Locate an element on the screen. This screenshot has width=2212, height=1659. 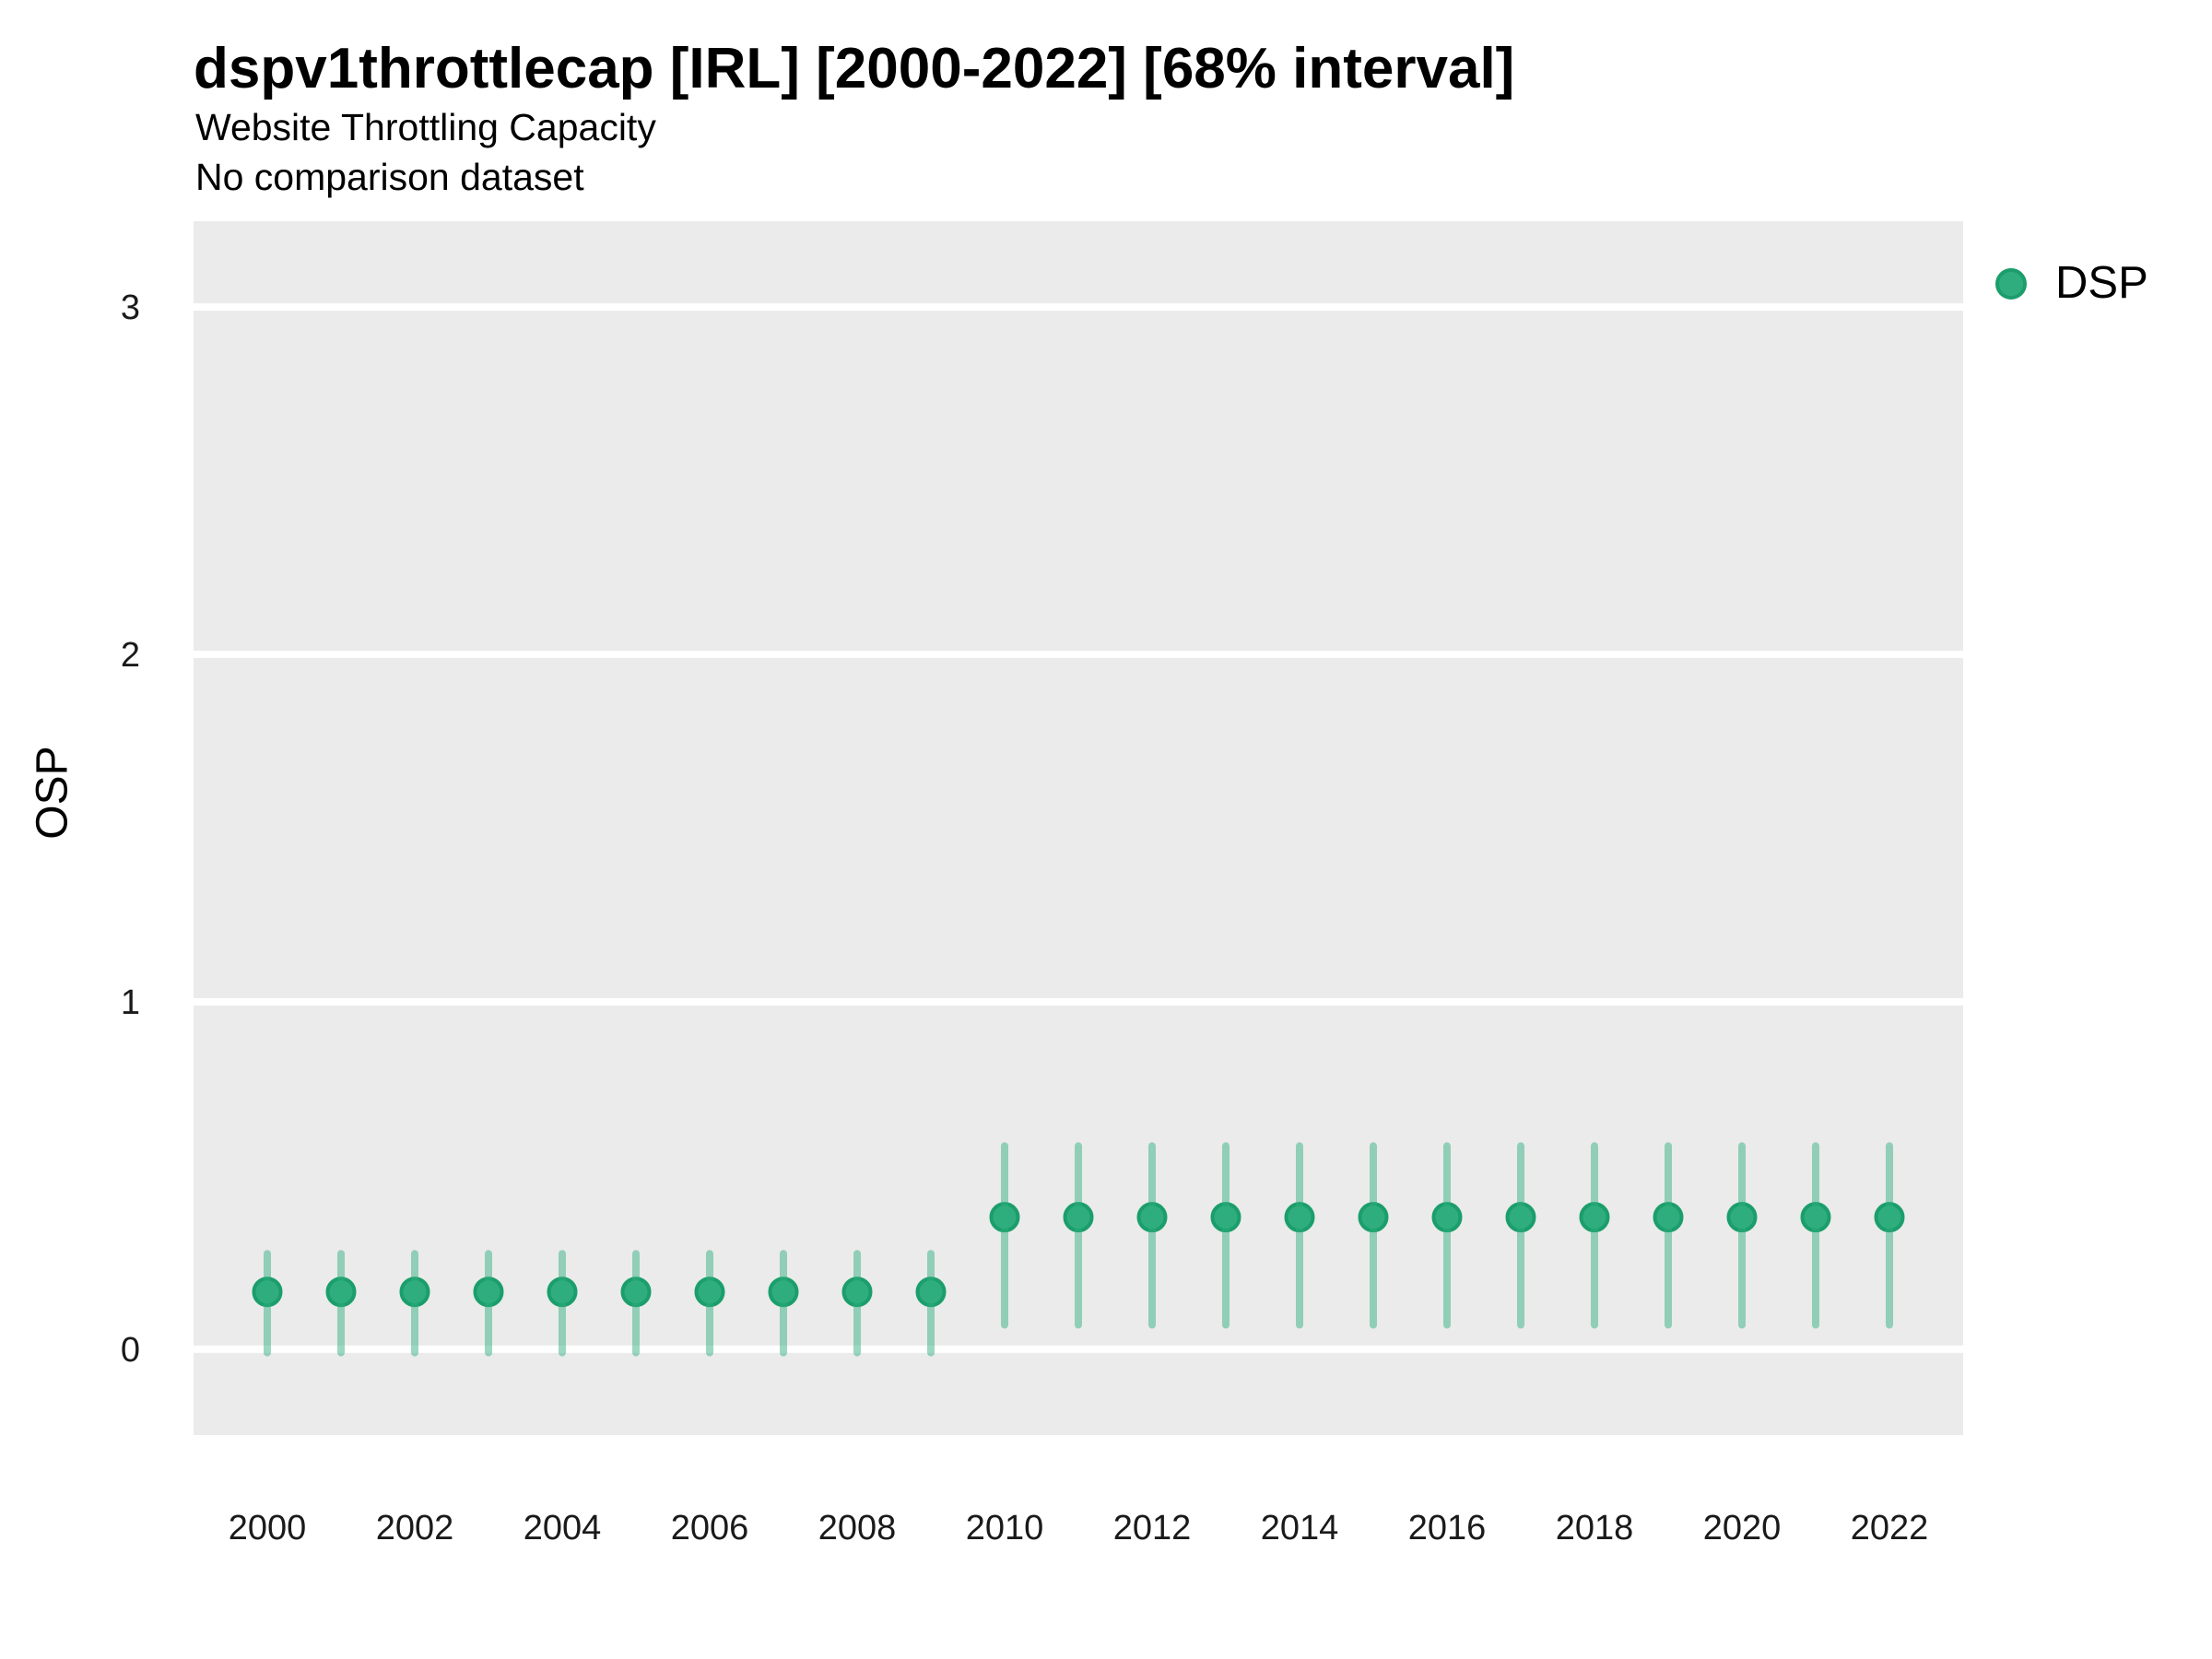
x-tick-label-2010: 2010 is located at coordinates (1005, 1528).